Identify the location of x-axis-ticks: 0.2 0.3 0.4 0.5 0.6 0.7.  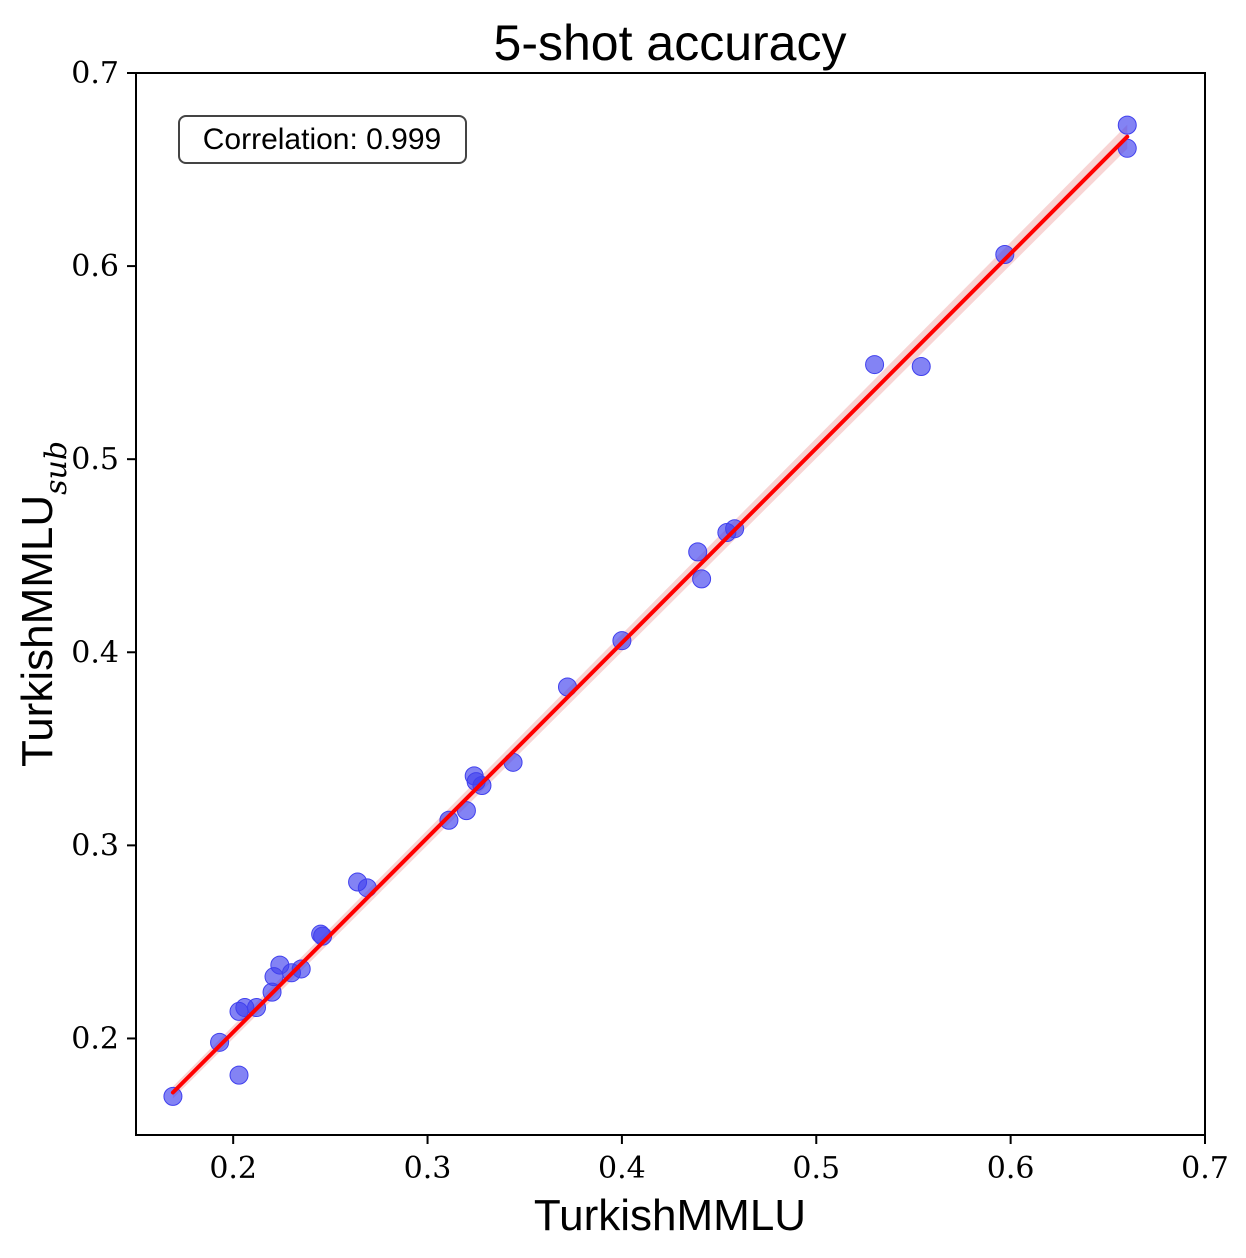
(719, 1160).